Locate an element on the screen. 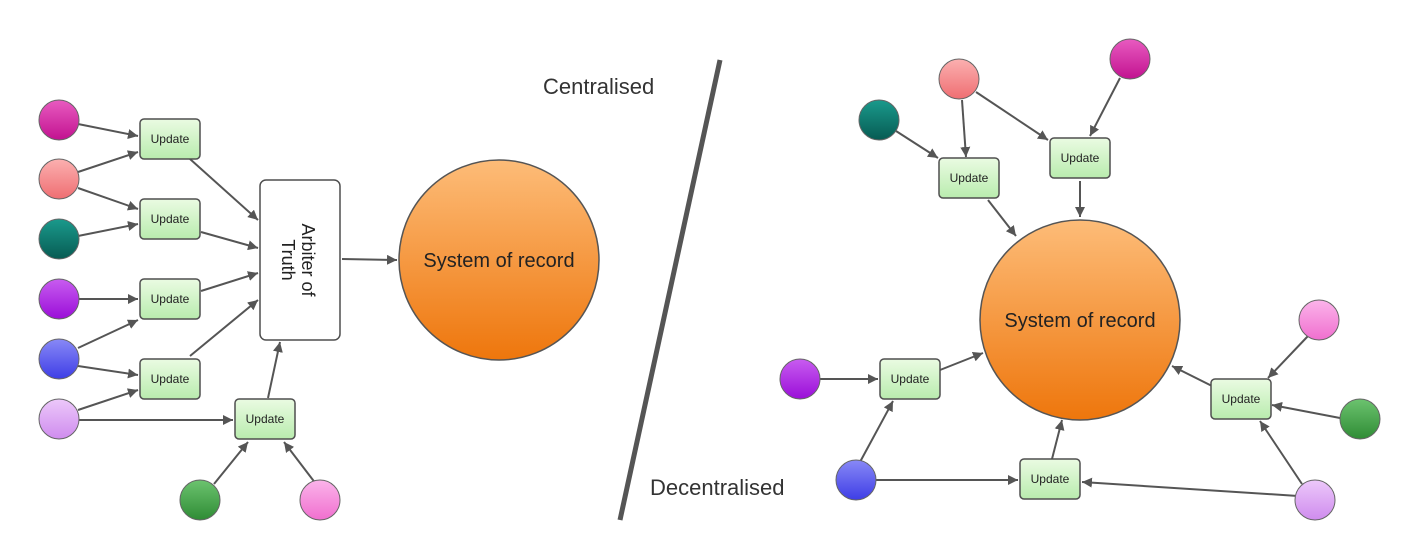 This screenshot has width=1420, height=560. arbiter-label-line2: Truth is located at coordinates (288, 259).